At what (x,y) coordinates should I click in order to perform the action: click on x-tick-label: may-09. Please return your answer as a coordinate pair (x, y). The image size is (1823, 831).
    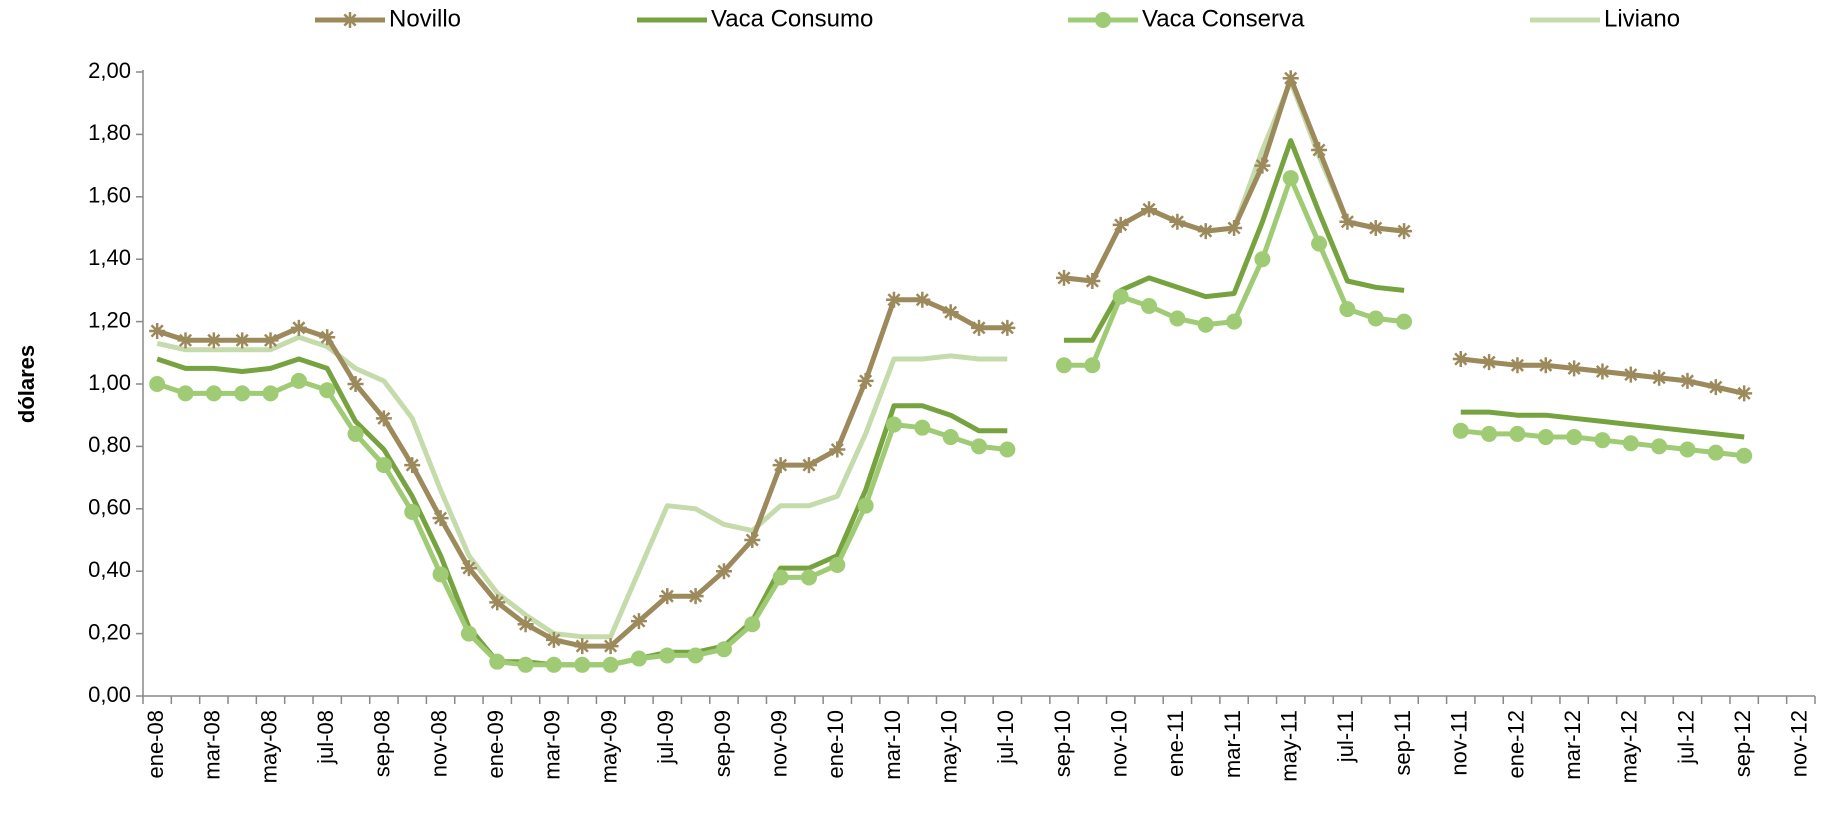
    Looking at the image, I should click on (608, 746).